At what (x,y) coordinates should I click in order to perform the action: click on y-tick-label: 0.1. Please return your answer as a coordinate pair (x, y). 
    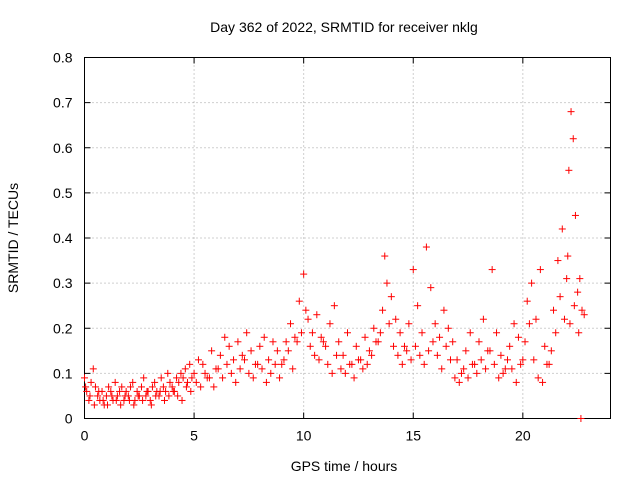
    Looking at the image, I should click on (63, 373).